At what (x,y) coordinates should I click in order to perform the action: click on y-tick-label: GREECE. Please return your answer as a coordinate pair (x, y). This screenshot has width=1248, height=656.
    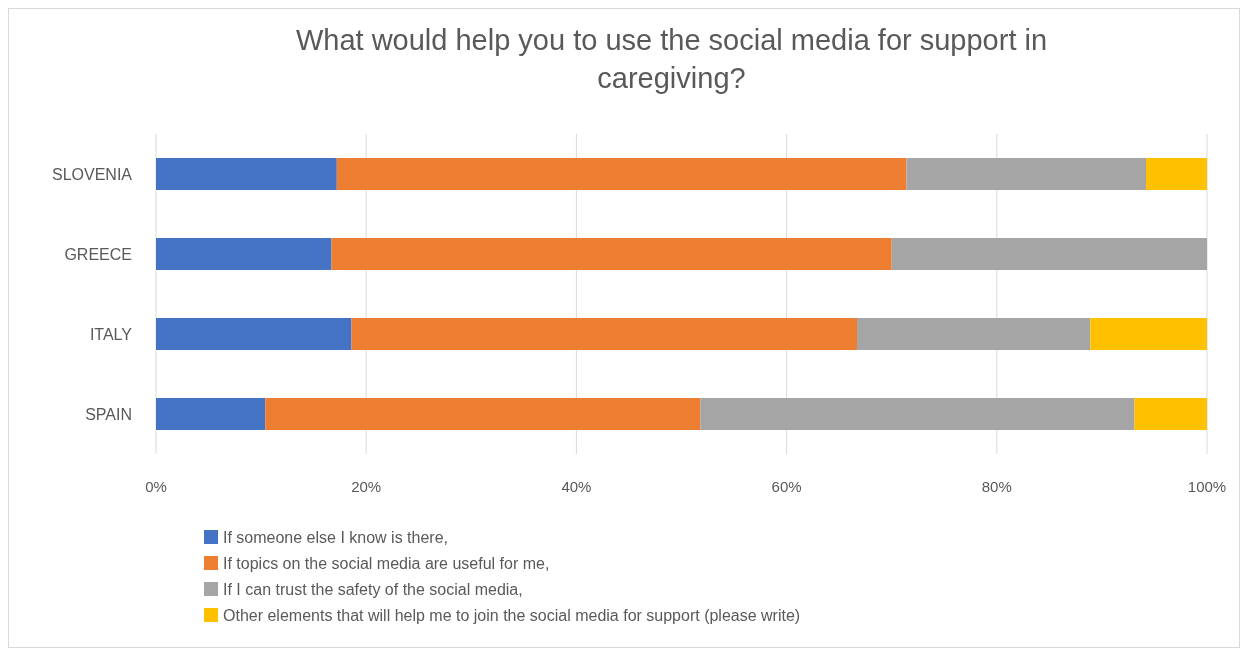
    Looking at the image, I should click on (98, 254).